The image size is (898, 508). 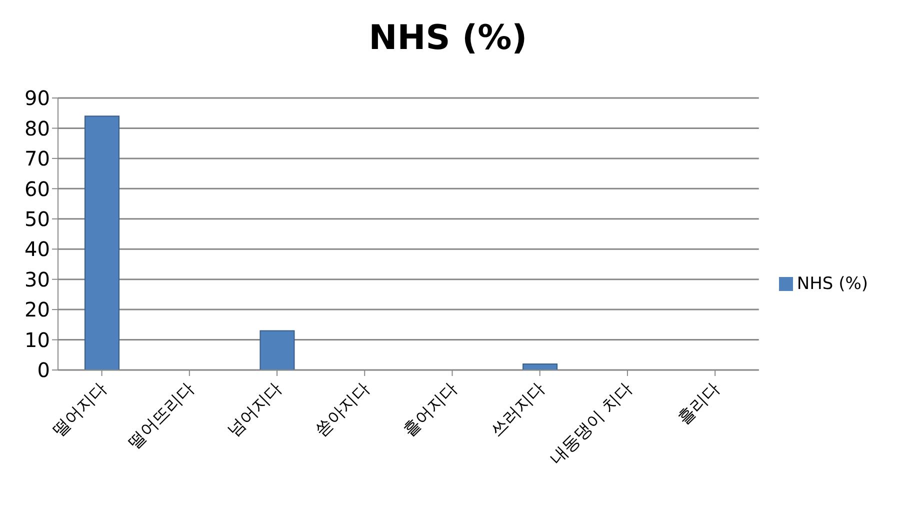 I want to click on y-tick-label: 50, so click(x=37, y=218).